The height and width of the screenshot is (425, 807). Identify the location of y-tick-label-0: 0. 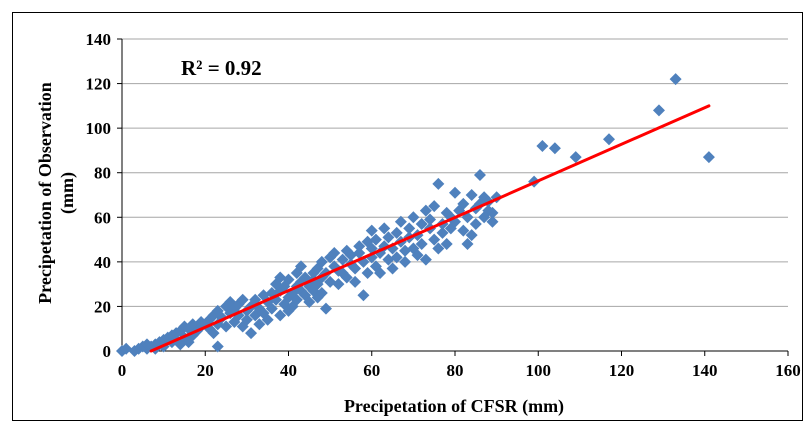
(107, 351).